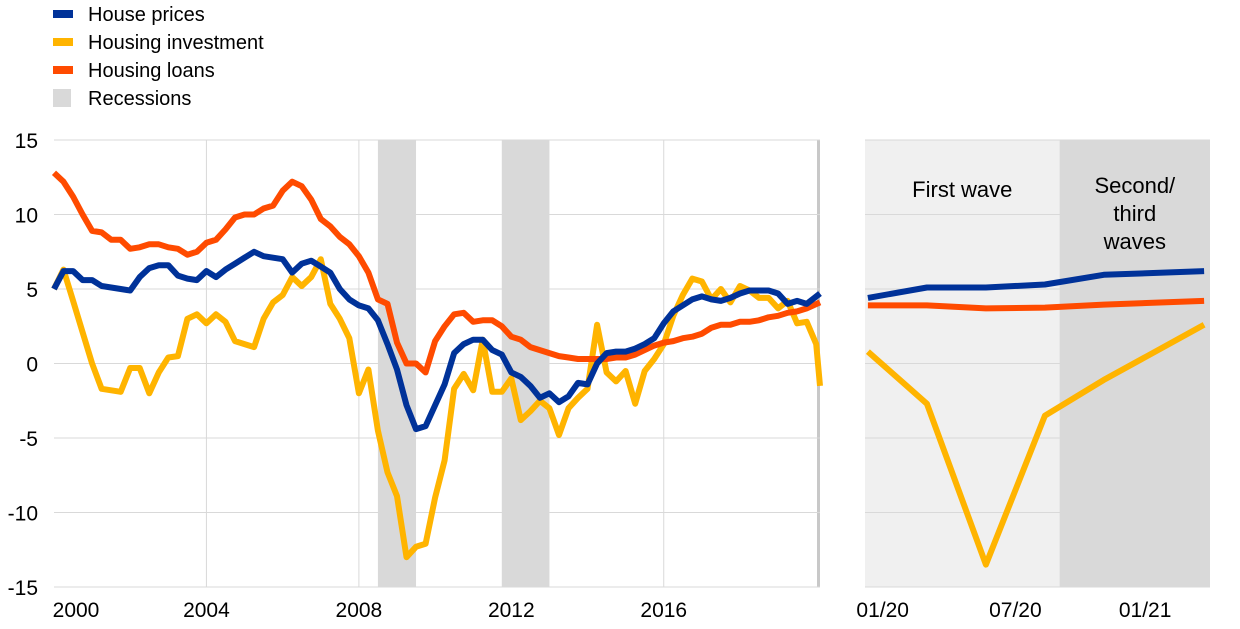 This screenshot has width=1240, height=629. I want to click on x-tick-label: 2016, so click(663, 610).